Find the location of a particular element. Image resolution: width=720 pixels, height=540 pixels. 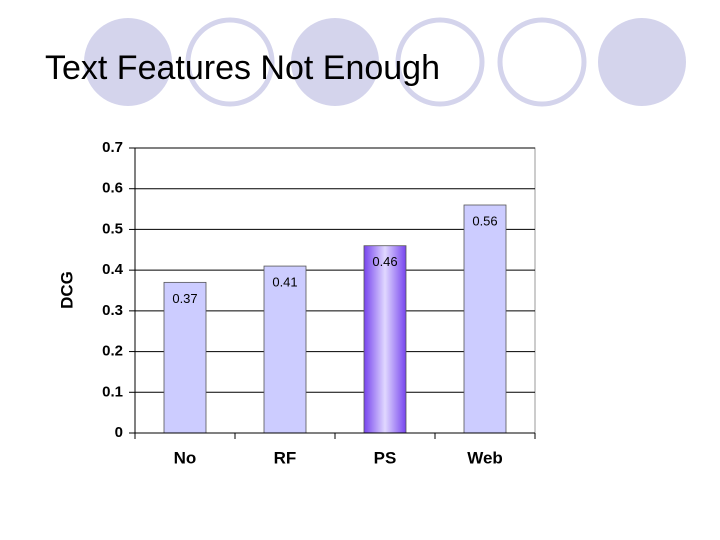

slide-title: Text Features Not Enough is located at coordinates (242, 68).